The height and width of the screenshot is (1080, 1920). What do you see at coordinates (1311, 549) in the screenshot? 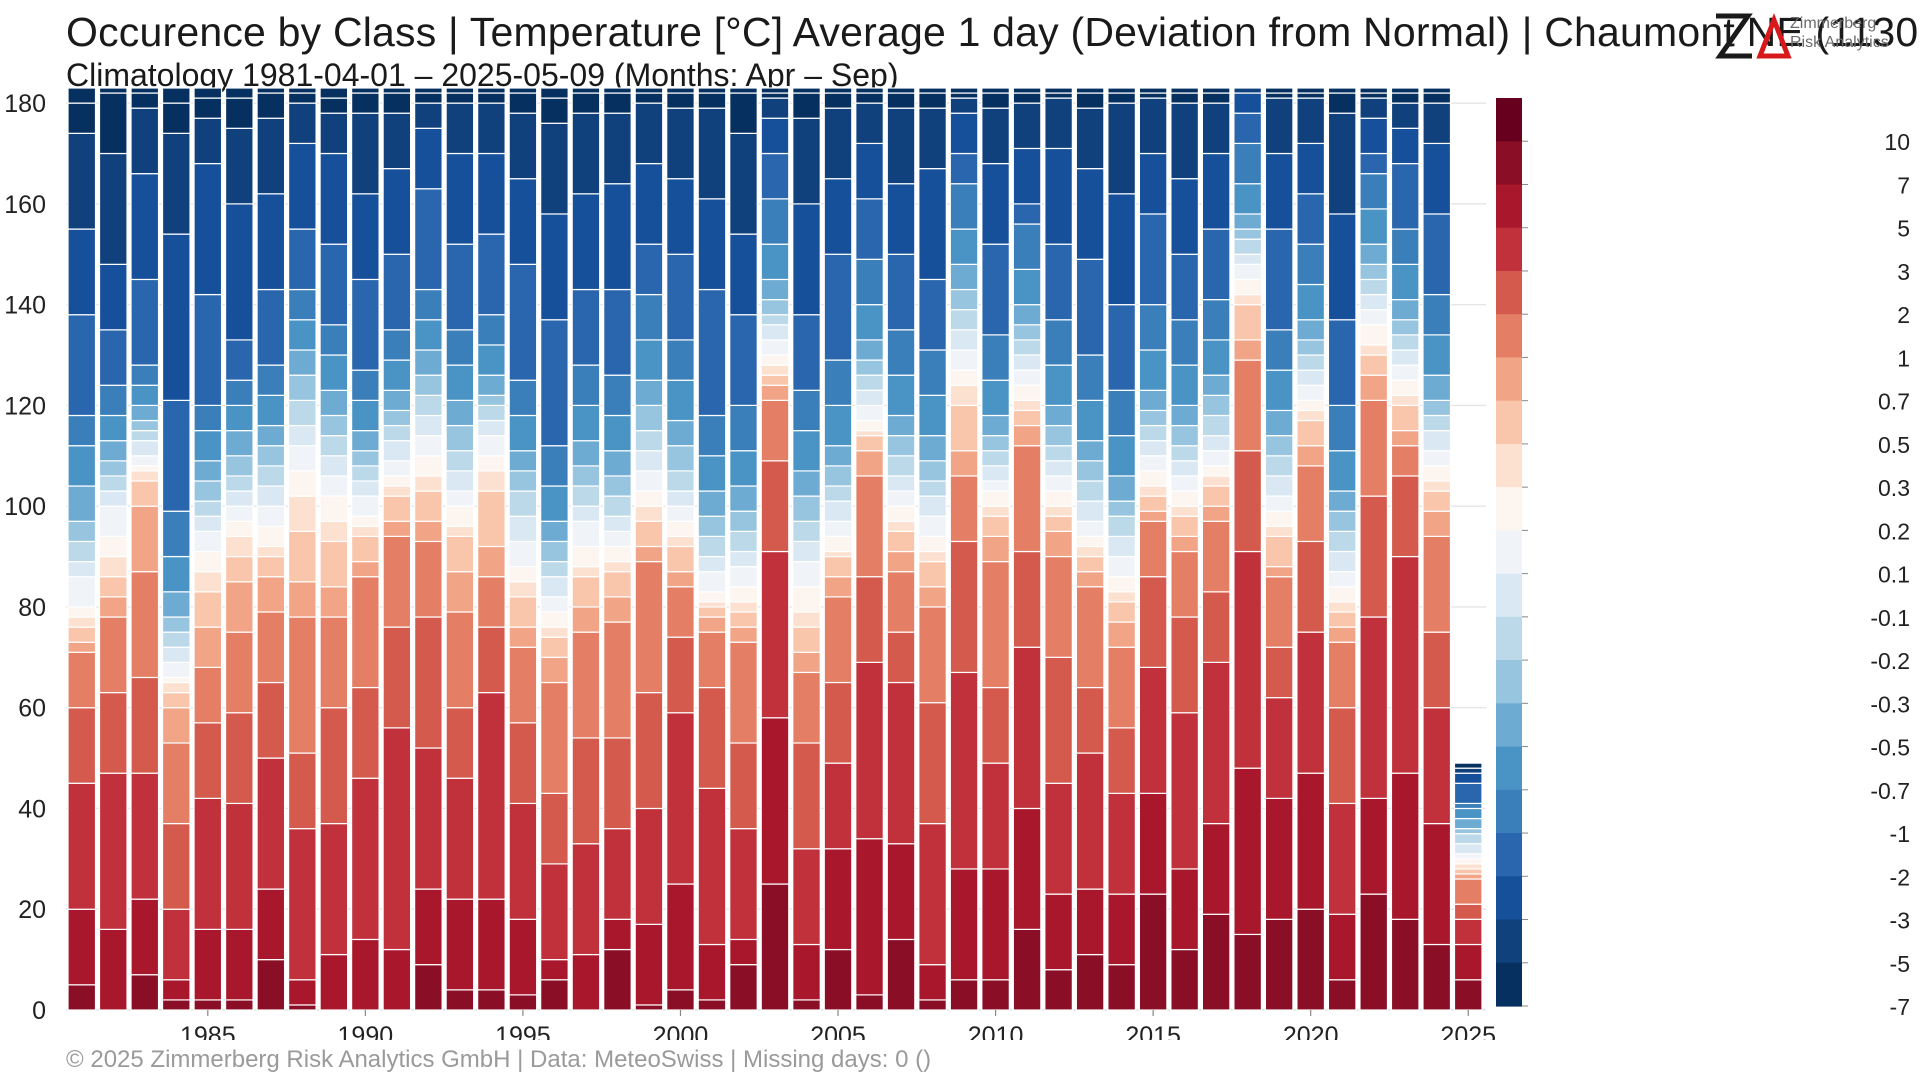
I see `bar-2020` at bounding box center [1311, 549].